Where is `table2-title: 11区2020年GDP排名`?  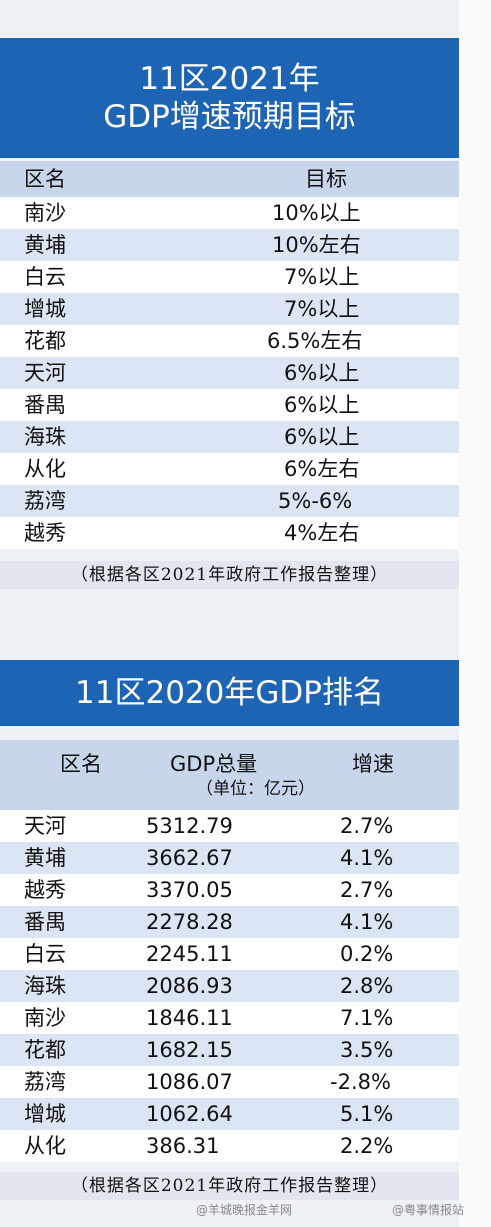 table2-title: 11区2020年GDP排名 is located at coordinates (229, 693).